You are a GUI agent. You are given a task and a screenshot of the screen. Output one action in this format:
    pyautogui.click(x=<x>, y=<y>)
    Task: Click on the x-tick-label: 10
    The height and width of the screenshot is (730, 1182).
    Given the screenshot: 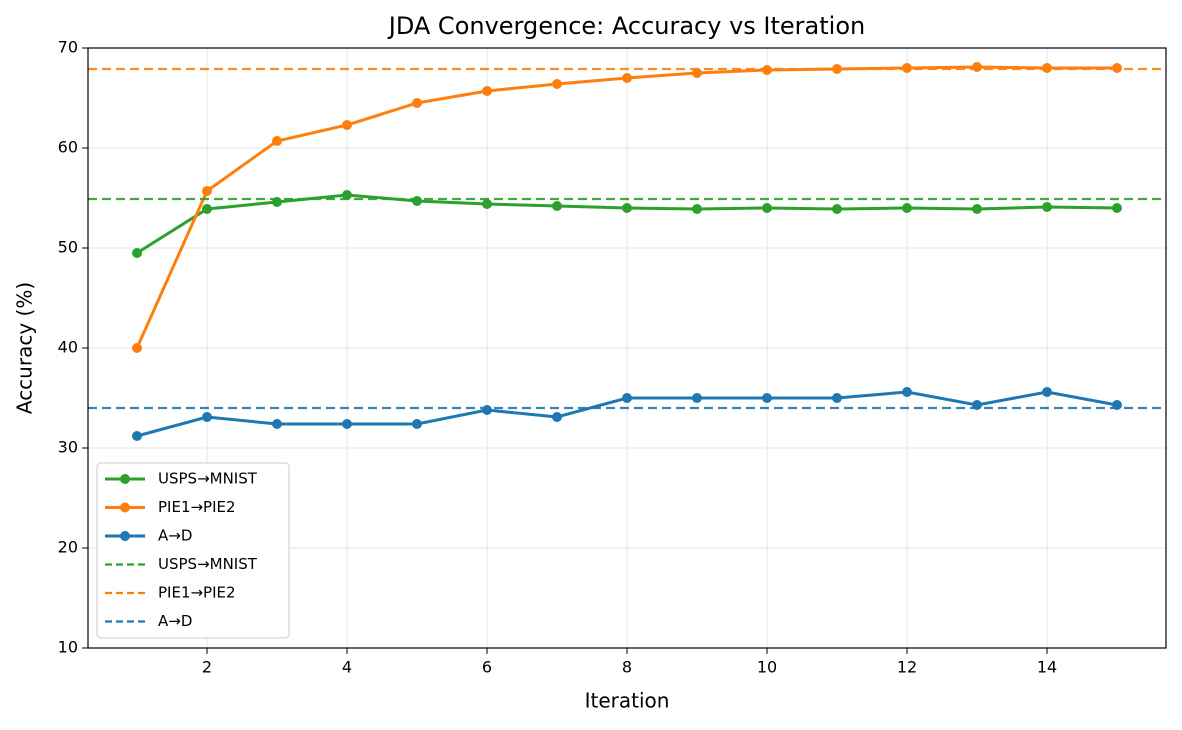 What is the action you would take?
    pyautogui.click(x=767, y=667)
    